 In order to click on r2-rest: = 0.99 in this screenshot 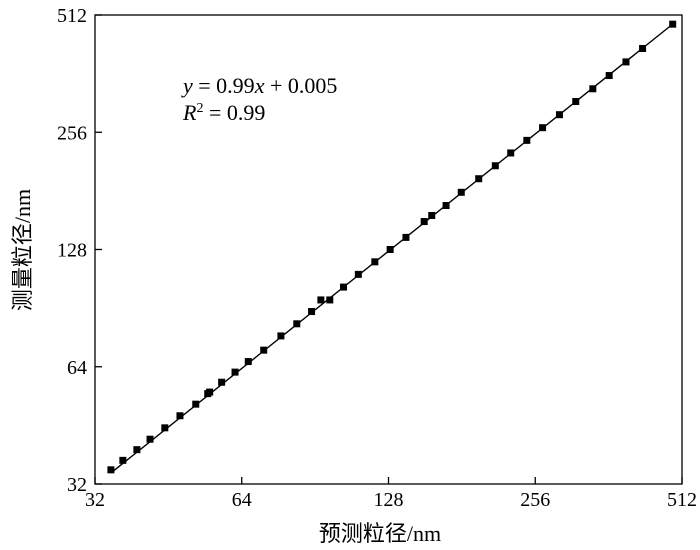, I will do `click(234, 112)`.